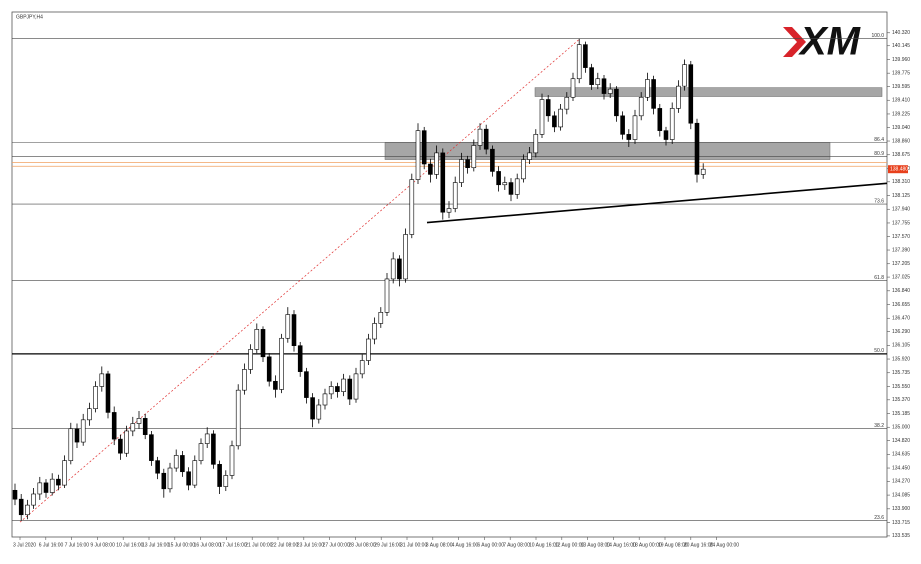 The height and width of the screenshot is (564, 921). What do you see at coordinates (181, 545) in the screenshot?
I see `x-tick-label: 15 Jul 00:00` at bounding box center [181, 545].